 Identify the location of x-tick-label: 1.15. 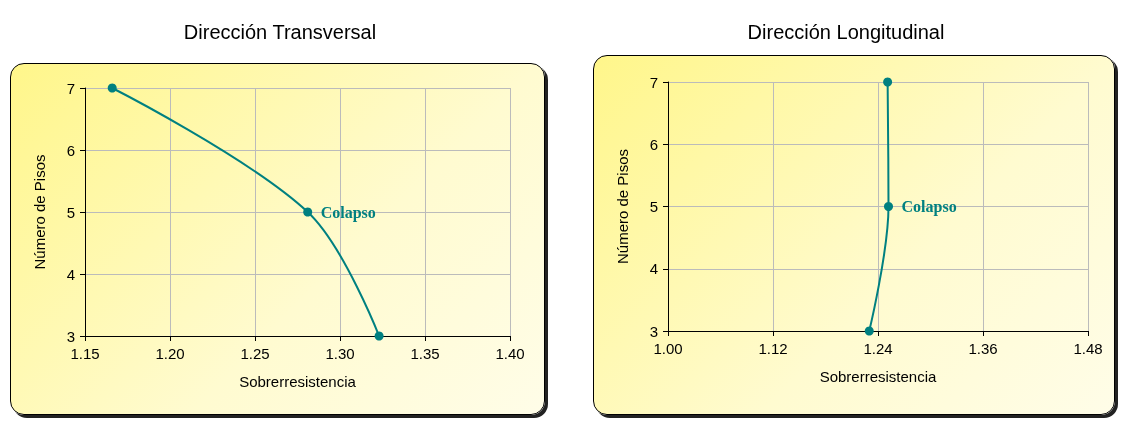
(85, 353).